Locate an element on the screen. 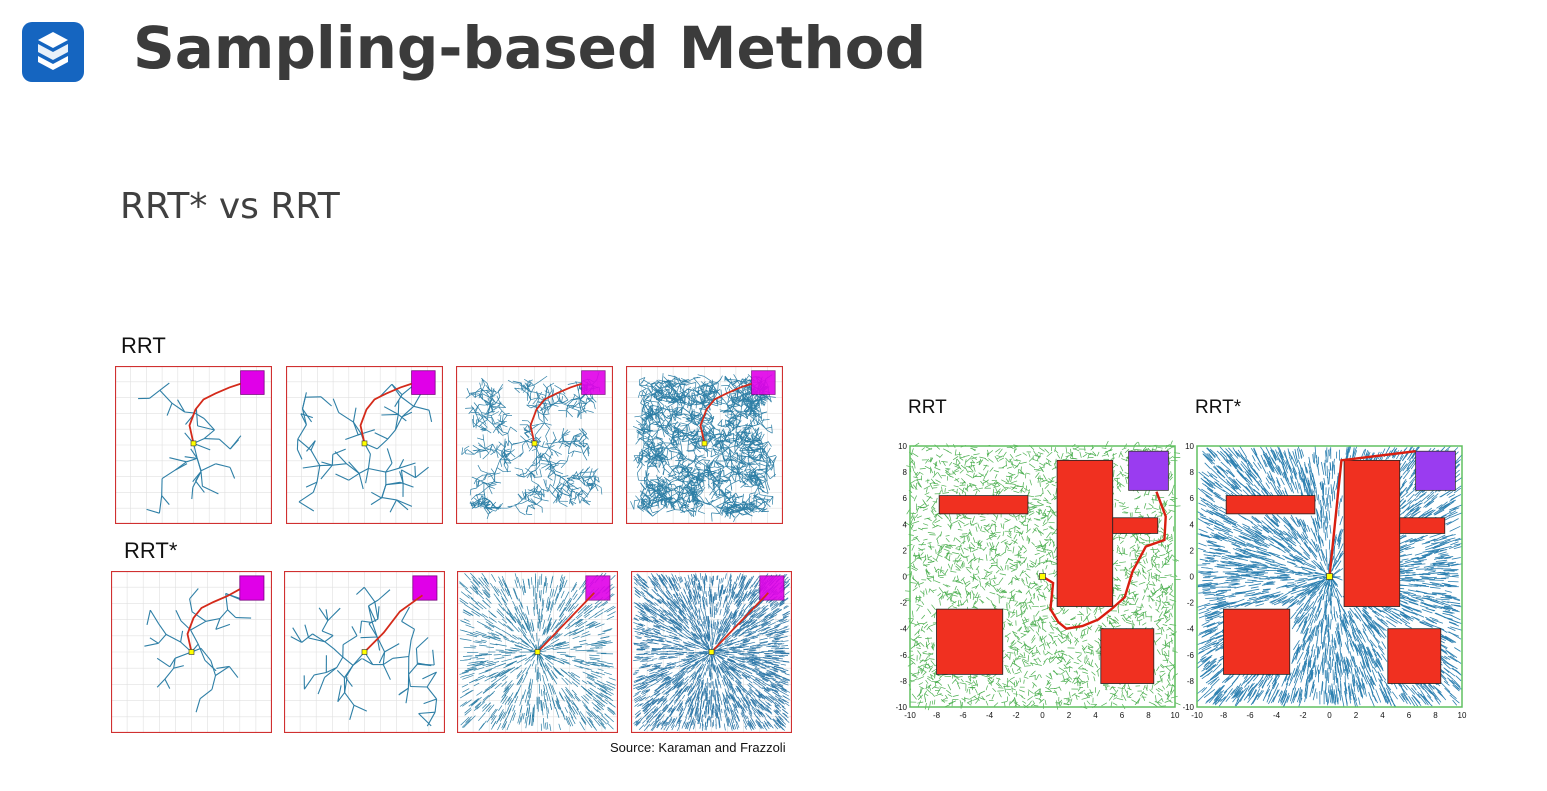  rrt-obstacle-plot: -10 -10 -8 -8 -6 -6 -4 -4 -2 -2 0 0 2 2 4 4 6 6 8 8 10 10 is located at coordinates (1038, 582).